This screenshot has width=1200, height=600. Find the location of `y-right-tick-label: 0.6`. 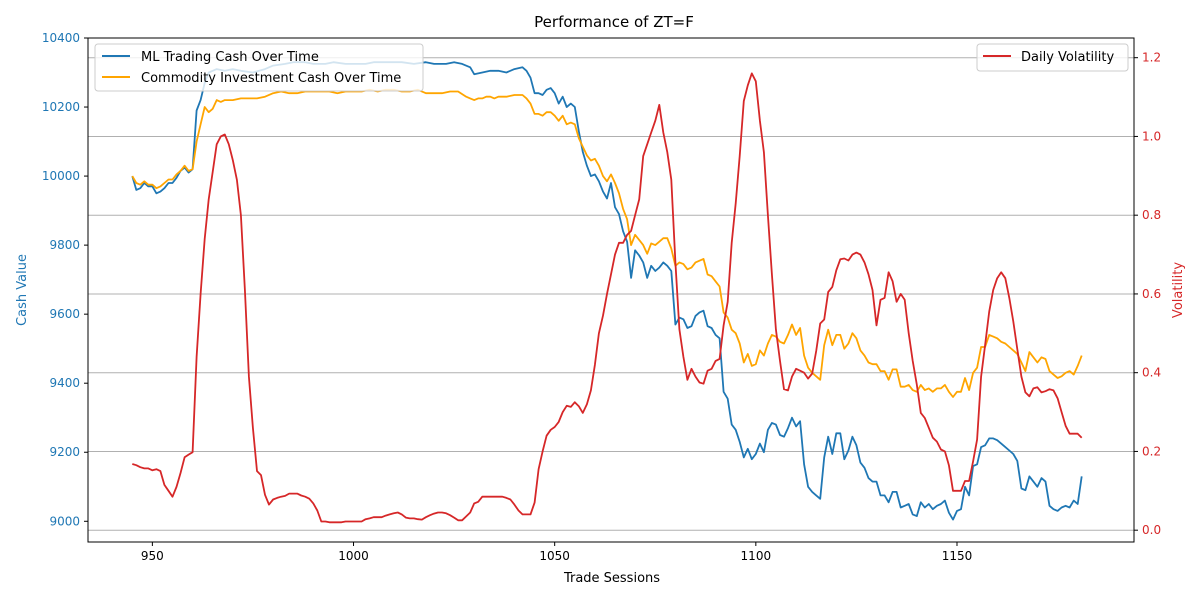

y-right-tick-label: 0.6 is located at coordinates (1151, 294).